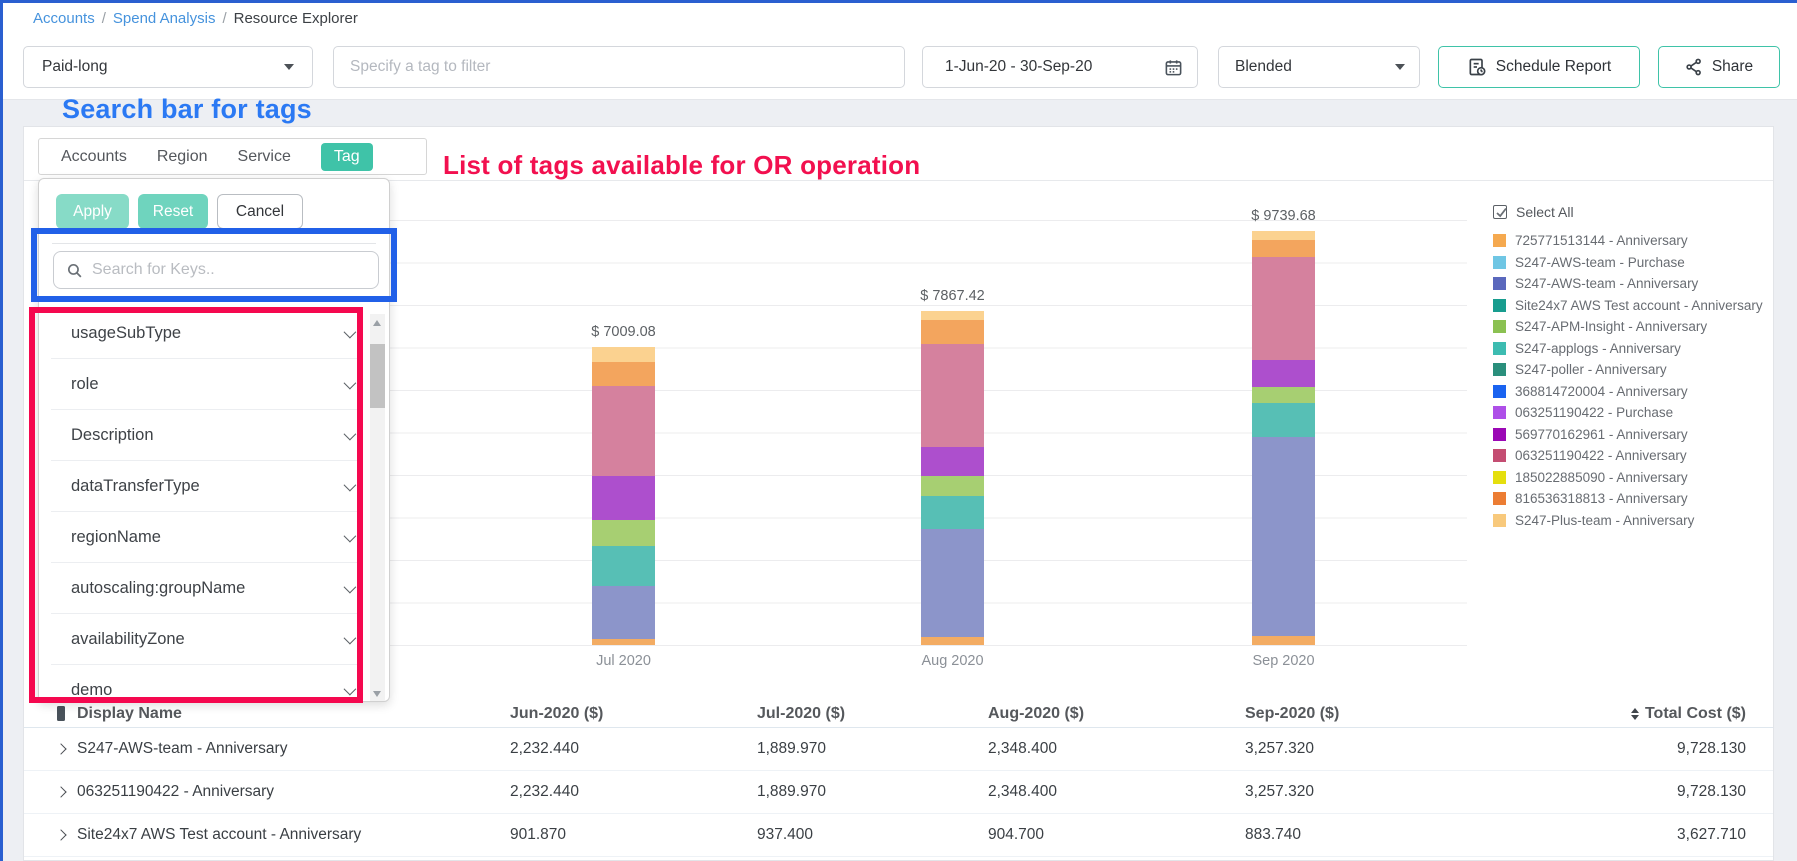 The image size is (1797, 861). I want to click on tag-key-item: autoscaling:groupName, so click(207, 588).